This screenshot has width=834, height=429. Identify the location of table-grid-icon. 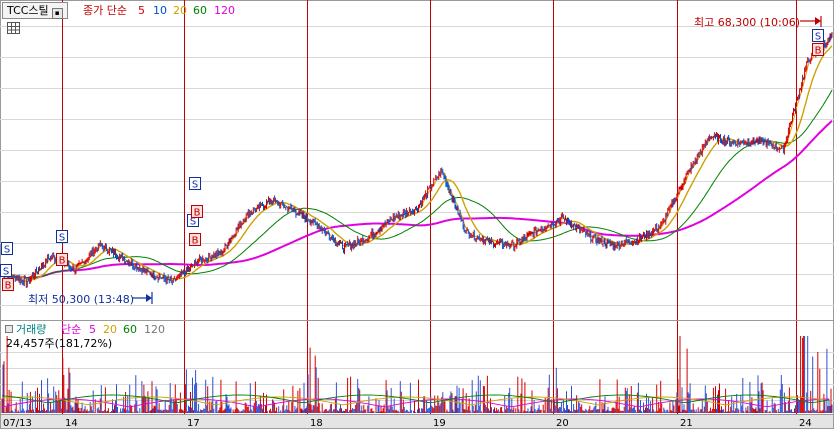
(13, 28).